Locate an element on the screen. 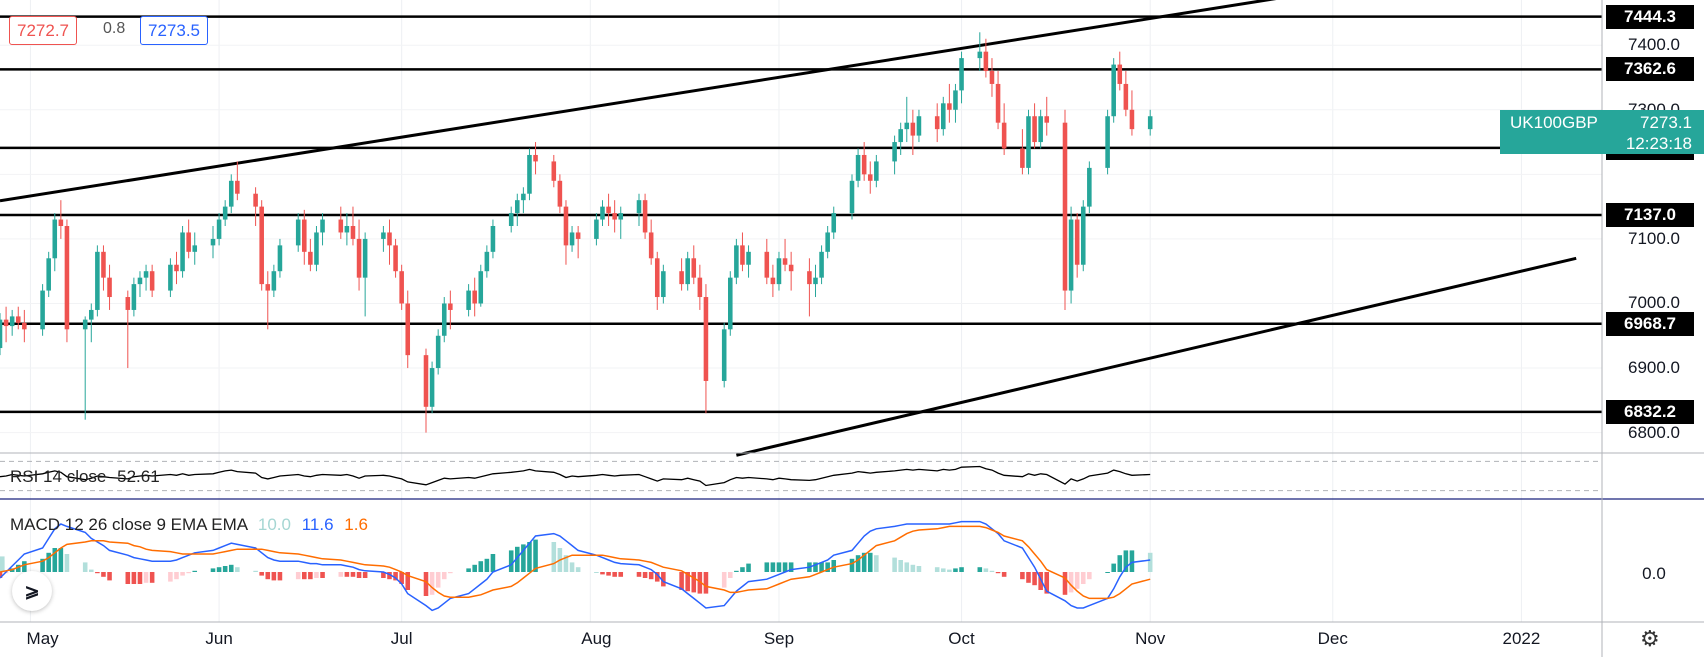  macd-label: MACD 12 26 close 9 EMA EMA is located at coordinates (129, 524).